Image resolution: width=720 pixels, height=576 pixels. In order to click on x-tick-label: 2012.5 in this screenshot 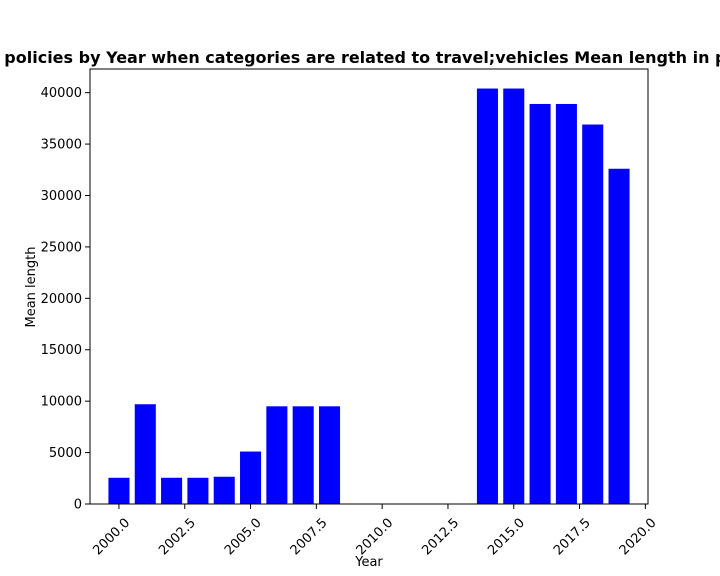, I will do `click(440, 537)`.